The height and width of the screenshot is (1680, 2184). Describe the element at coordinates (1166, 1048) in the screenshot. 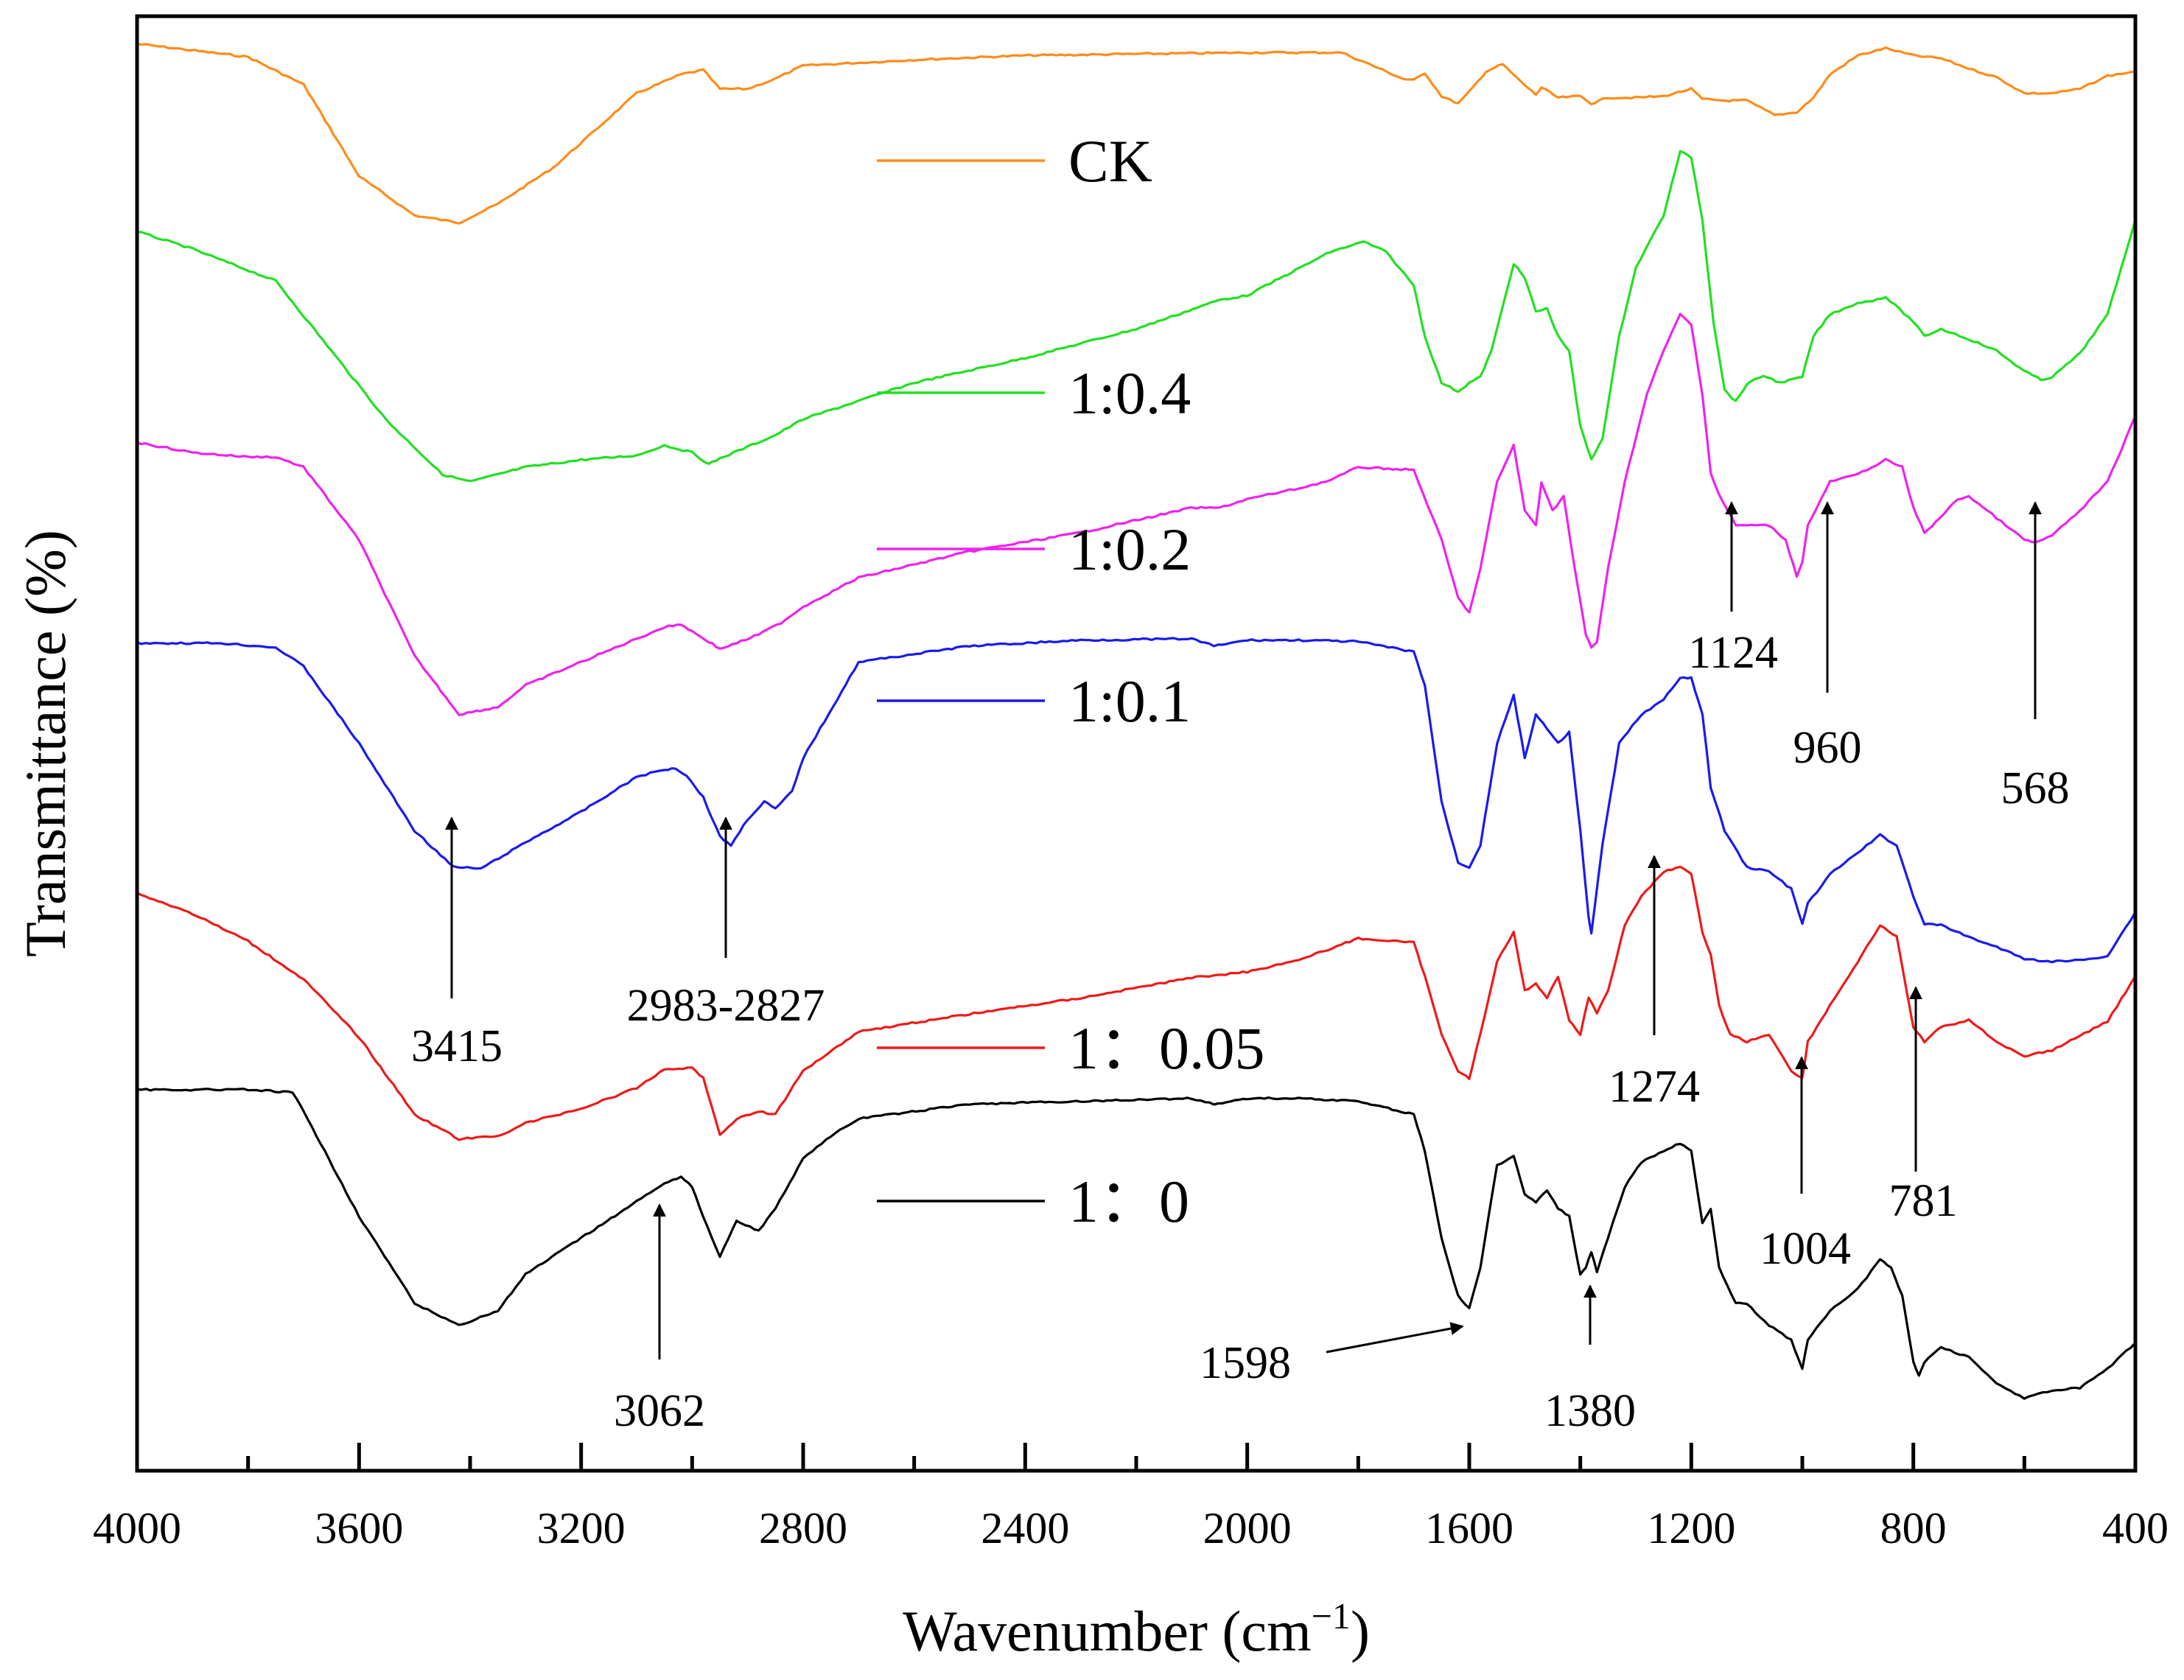

I see `legend-label-1-0-05: 1：0.05` at that location.